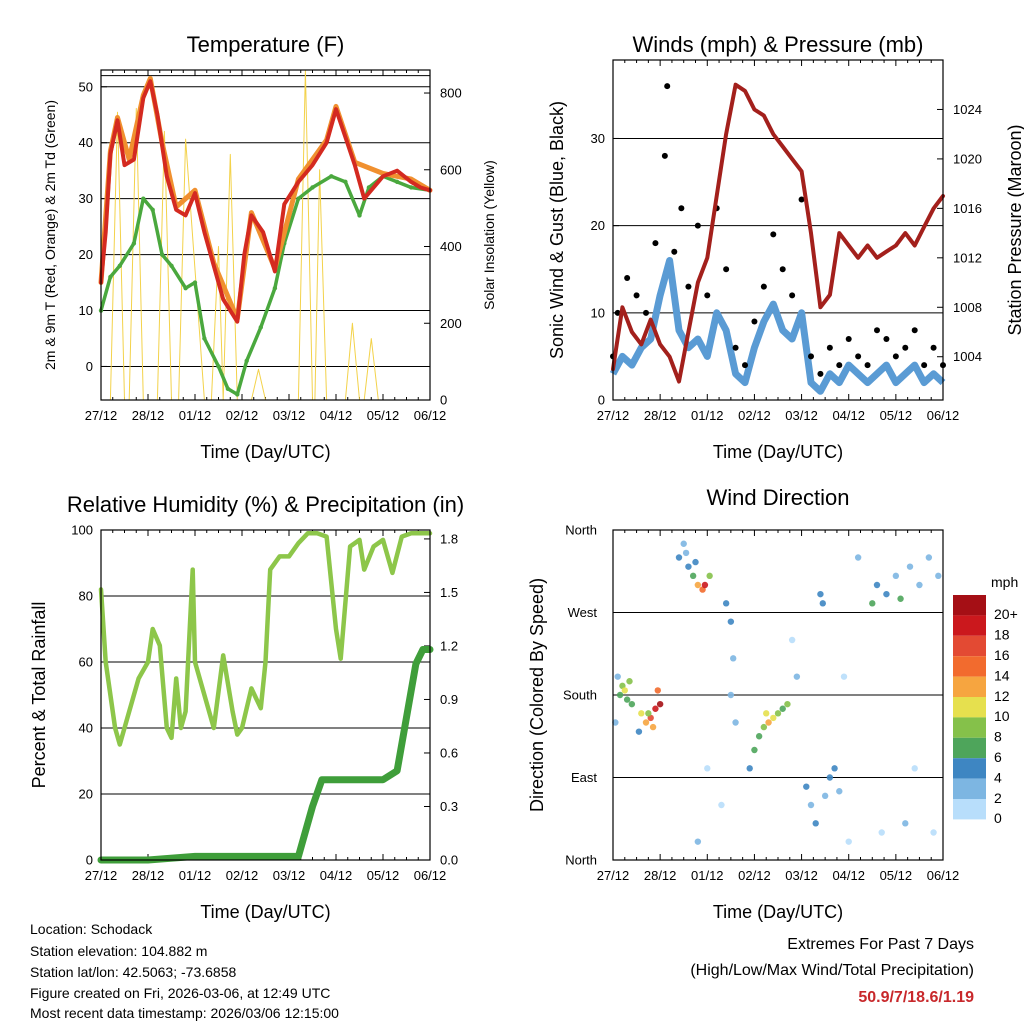  What do you see at coordinates (39, 695) in the screenshot?
I see `humidity-ylabel: Percent & Total Rainfall` at bounding box center [39, 695].